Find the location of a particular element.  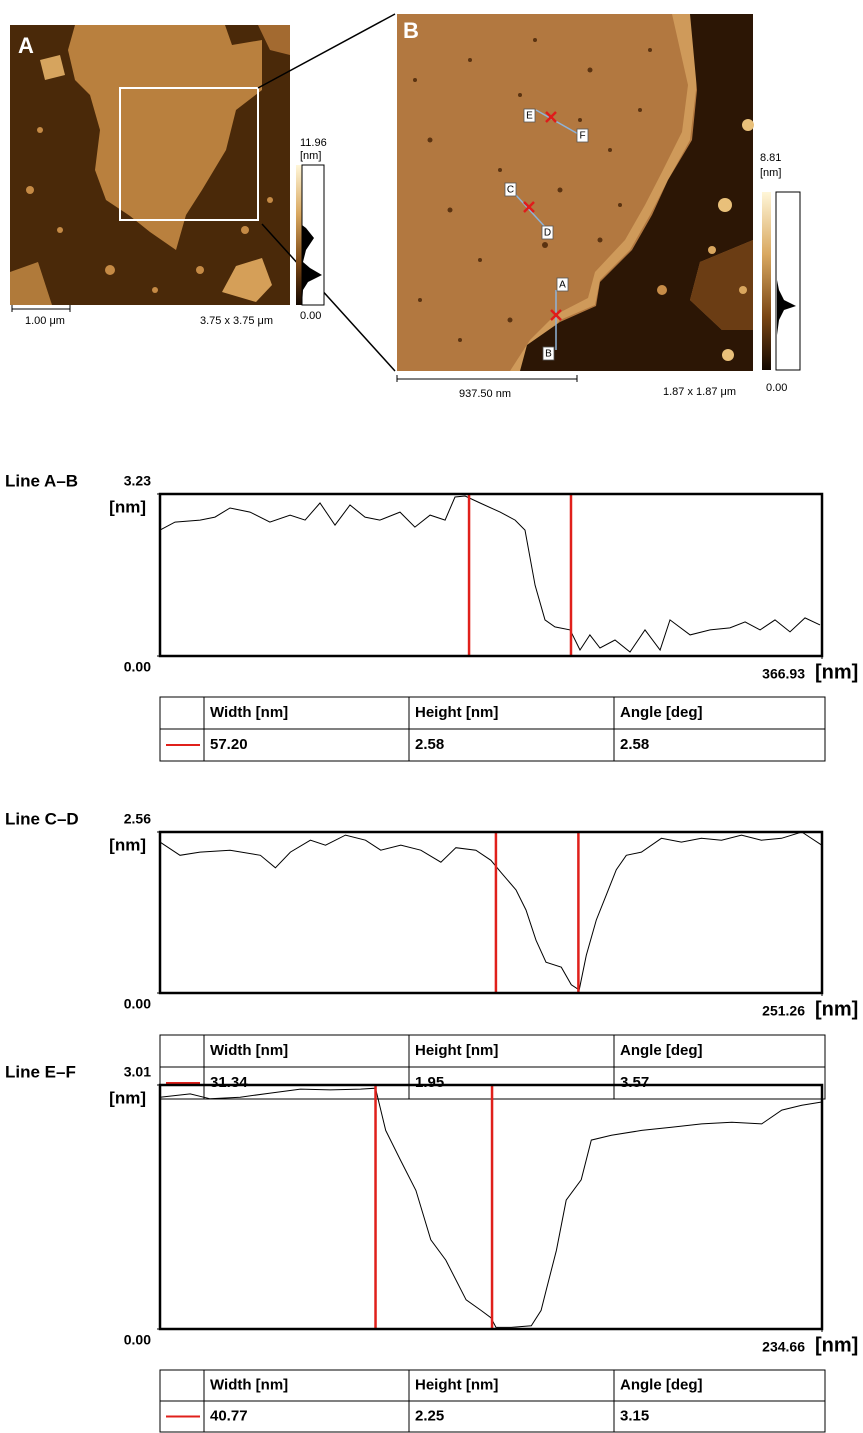

table-cell: 57.20 is located at coordinates (229, 744).